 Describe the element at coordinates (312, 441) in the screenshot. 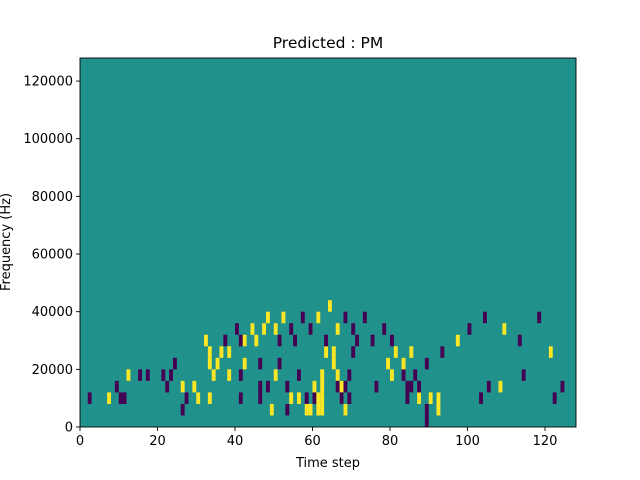

I see `x-tick-label: 60` at that location.